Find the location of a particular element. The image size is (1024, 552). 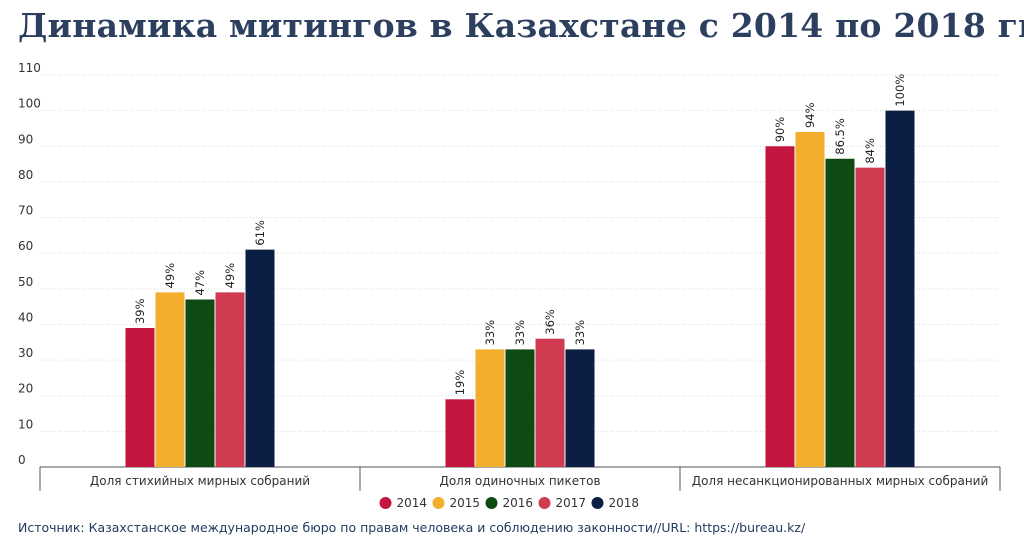

y-tick-label: 80 is located at coordinates (25, 175).